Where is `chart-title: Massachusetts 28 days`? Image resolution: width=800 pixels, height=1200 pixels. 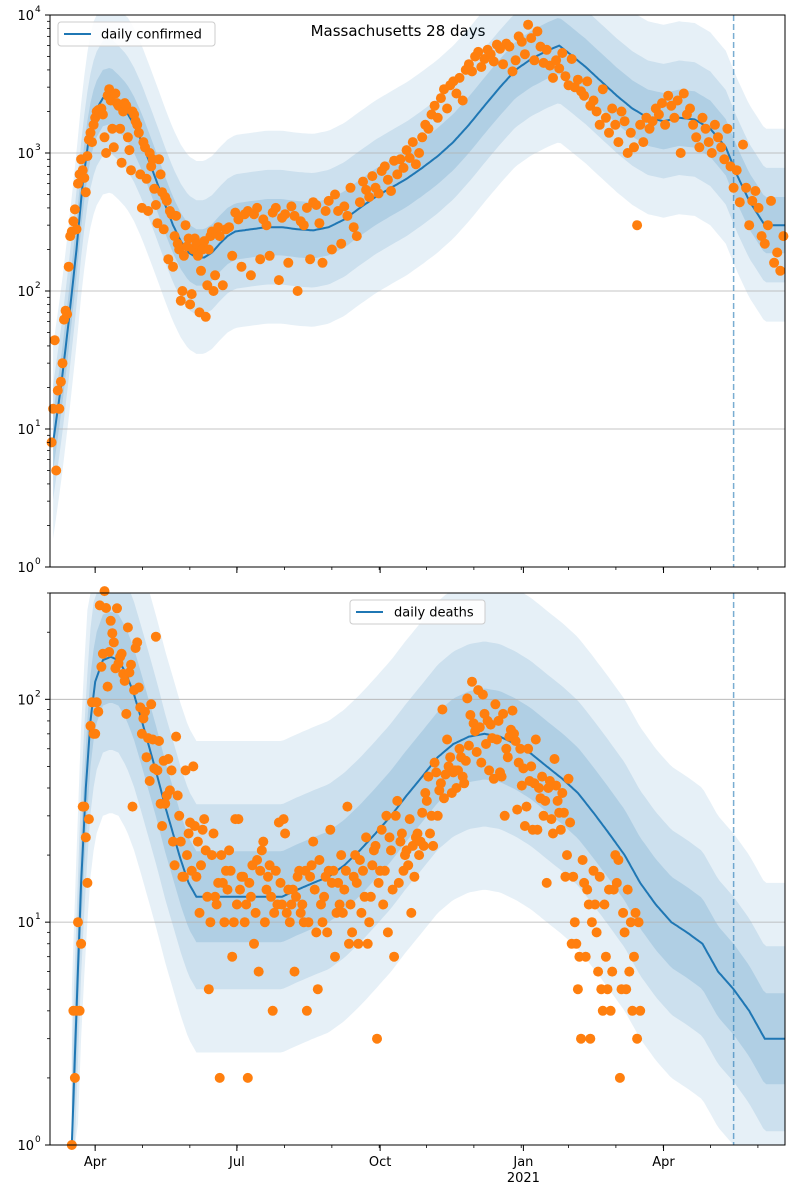 chart-title: Massachusetts 28 days is located at coordinates (398, 31).